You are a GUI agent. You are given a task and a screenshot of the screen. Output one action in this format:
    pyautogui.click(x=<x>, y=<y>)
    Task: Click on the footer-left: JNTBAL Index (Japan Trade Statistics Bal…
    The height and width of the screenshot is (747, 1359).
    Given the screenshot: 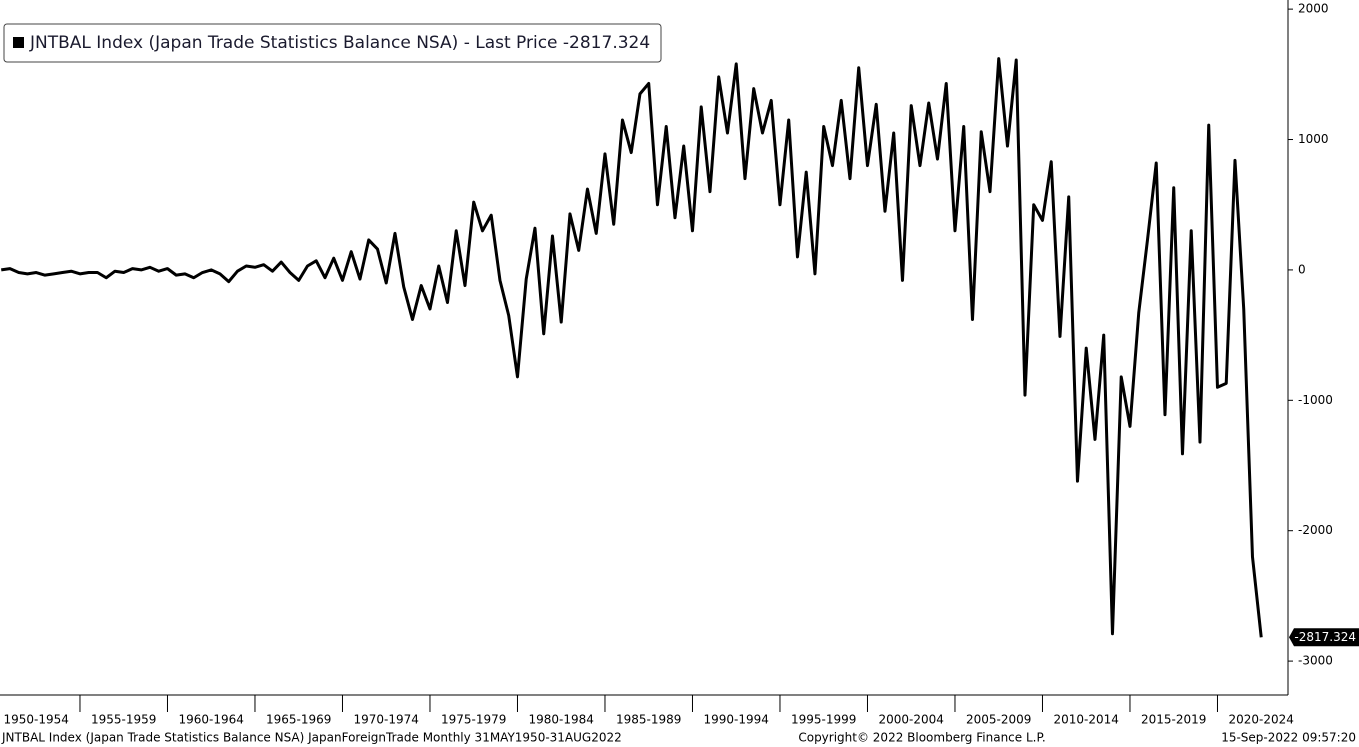 What is the action you would take?
    pyautogui.click(x=311, y=738)
    